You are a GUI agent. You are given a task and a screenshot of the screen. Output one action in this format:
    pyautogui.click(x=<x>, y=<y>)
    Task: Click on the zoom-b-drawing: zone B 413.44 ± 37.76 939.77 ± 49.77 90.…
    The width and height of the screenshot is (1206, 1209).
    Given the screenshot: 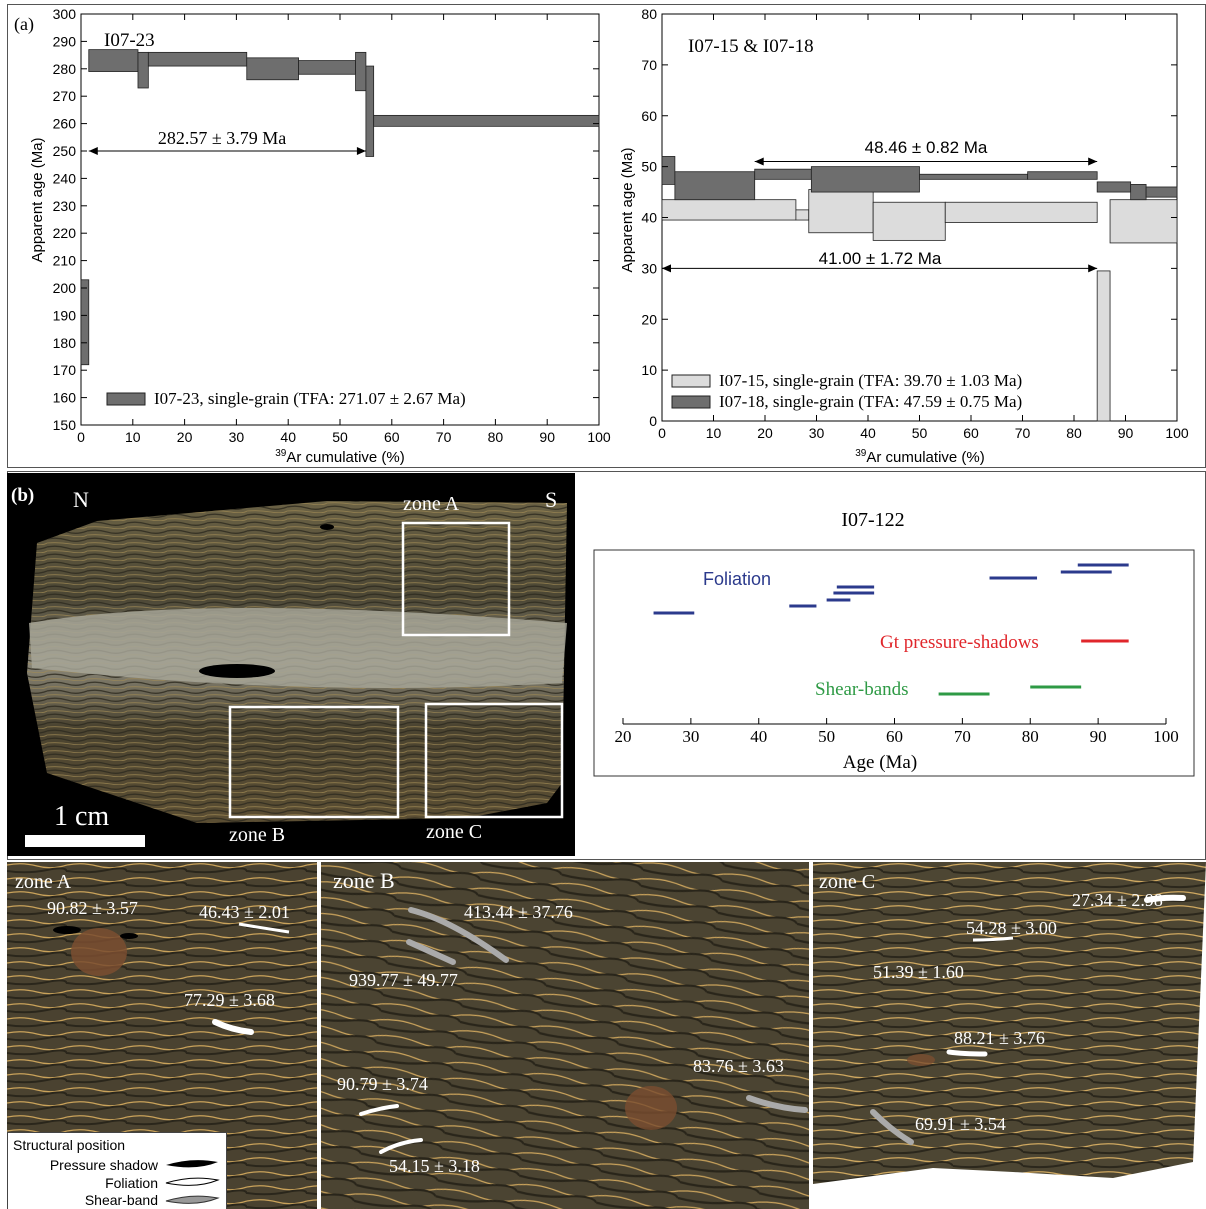 What is the action you would take?
    pyautogui.click(x=565, y=1035)
    